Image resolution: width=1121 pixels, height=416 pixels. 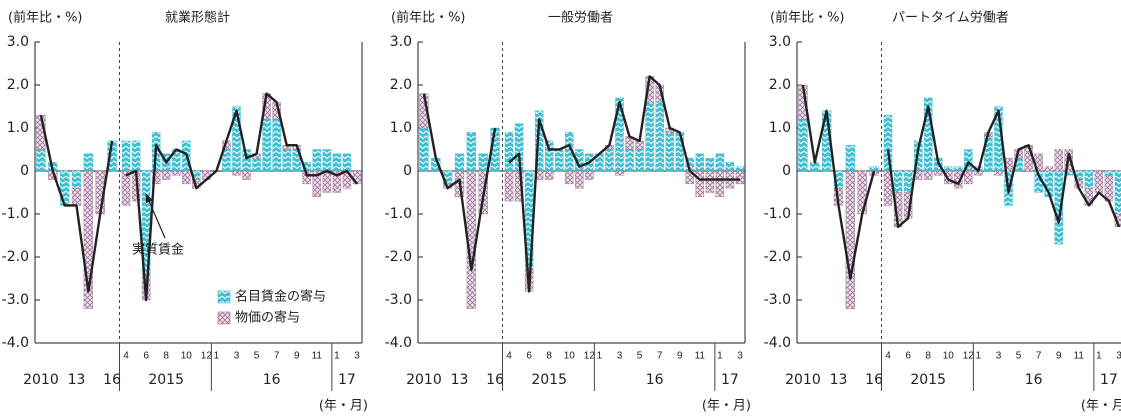 I want to click on chart-title: 就業形態計, so click(x=197, y=18).